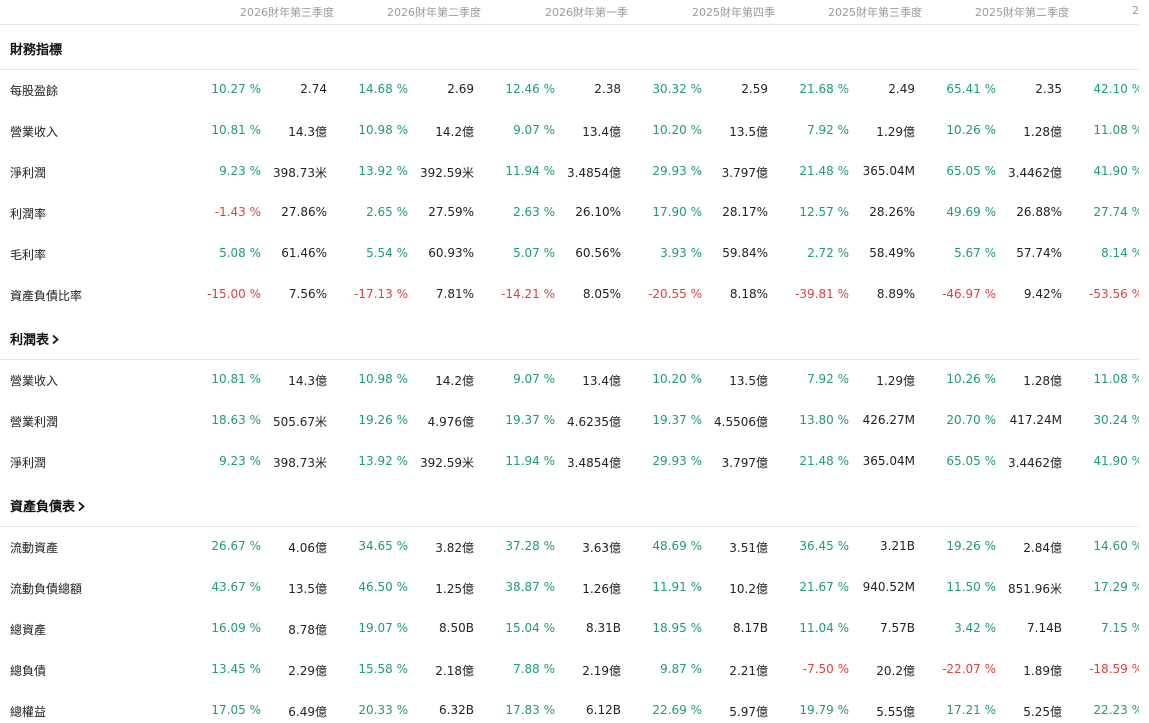  Describe the element at coordinates (892, 253) in the screenshot. I see `metric-value: 58.49%` at that location.